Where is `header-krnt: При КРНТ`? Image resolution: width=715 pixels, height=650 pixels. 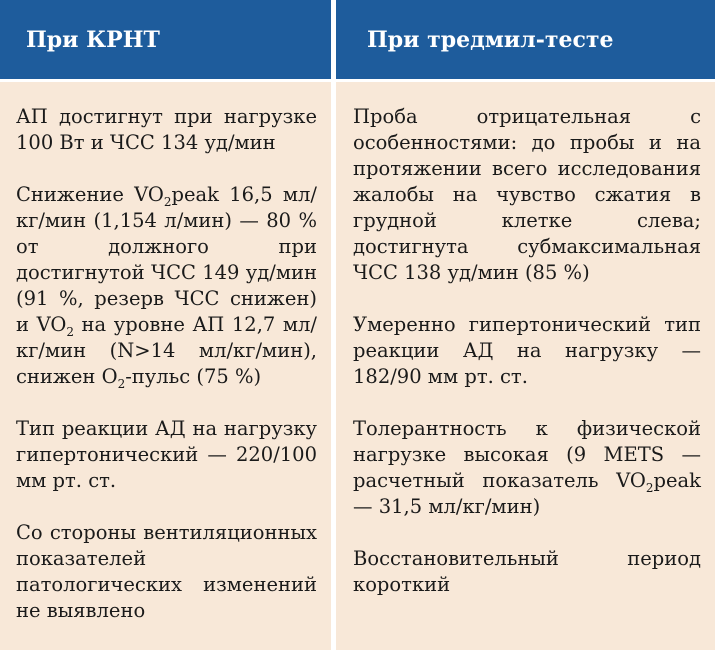 header-krnt: При КРНТ is located at coordinates (165, 39).